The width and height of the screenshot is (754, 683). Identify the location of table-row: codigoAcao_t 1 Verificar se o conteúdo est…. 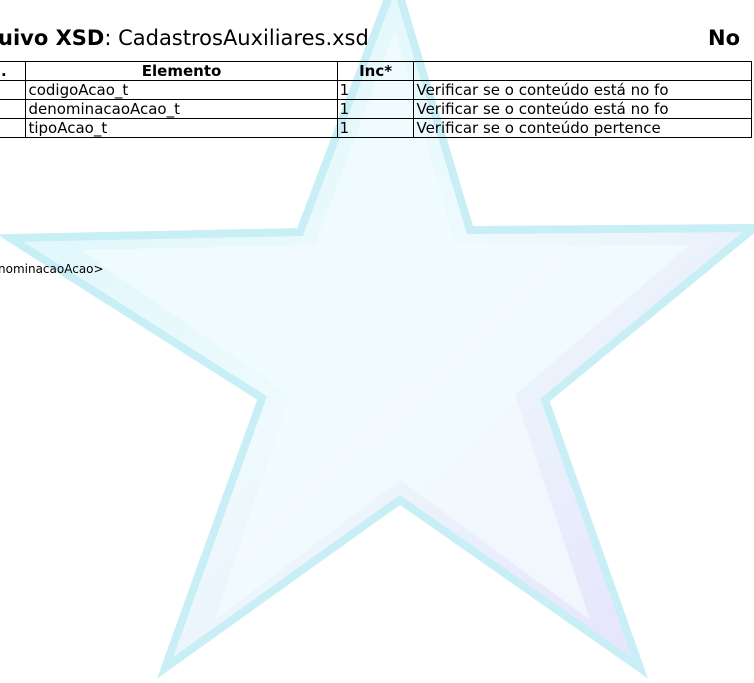
(376, 90).